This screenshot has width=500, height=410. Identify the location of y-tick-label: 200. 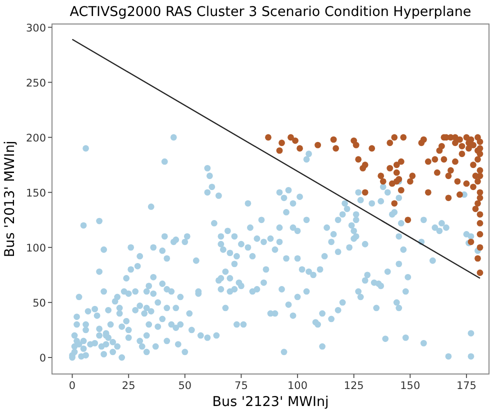
(36, 138).